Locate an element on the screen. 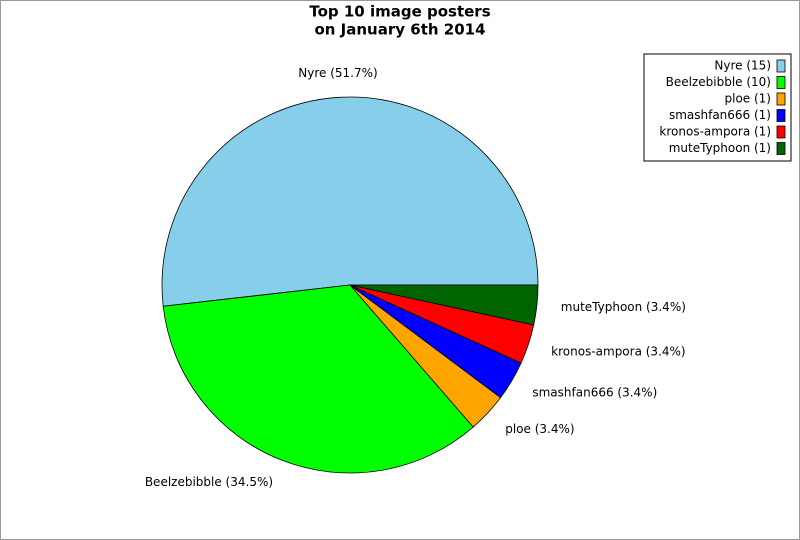 The width and height of the screenshot is (800, 540). legend-box is located at coordinates (717, 107).